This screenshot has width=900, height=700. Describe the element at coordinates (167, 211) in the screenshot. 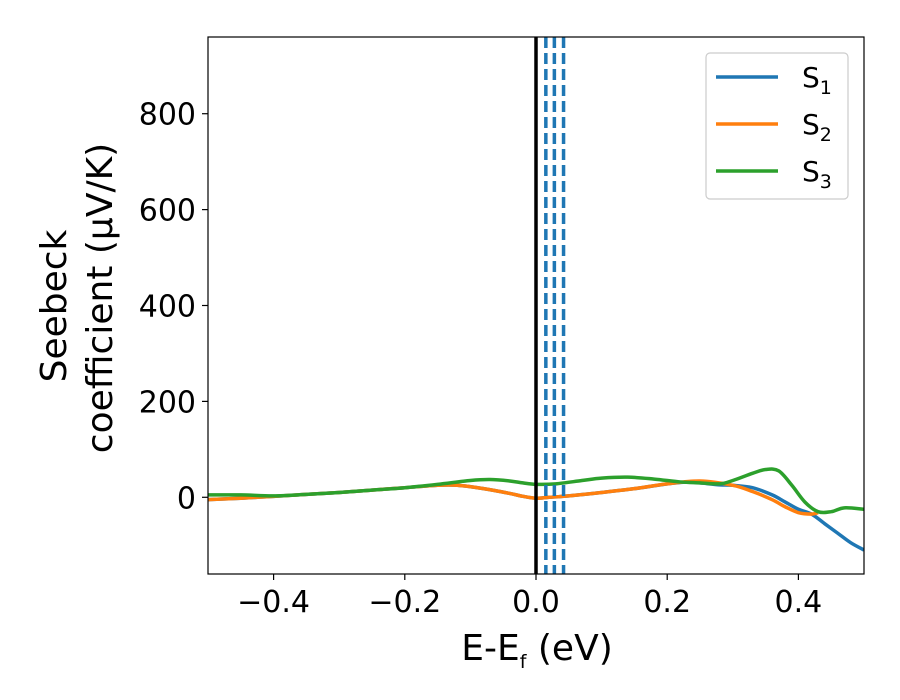

I see `y-tick-label: 600` at that location.